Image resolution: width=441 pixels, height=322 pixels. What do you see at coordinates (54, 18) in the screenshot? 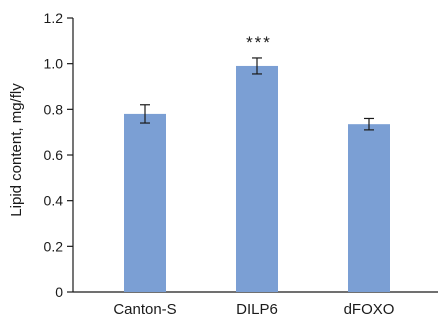
I see `y-tick-label: 1.2` at bounding box center [54, 18].